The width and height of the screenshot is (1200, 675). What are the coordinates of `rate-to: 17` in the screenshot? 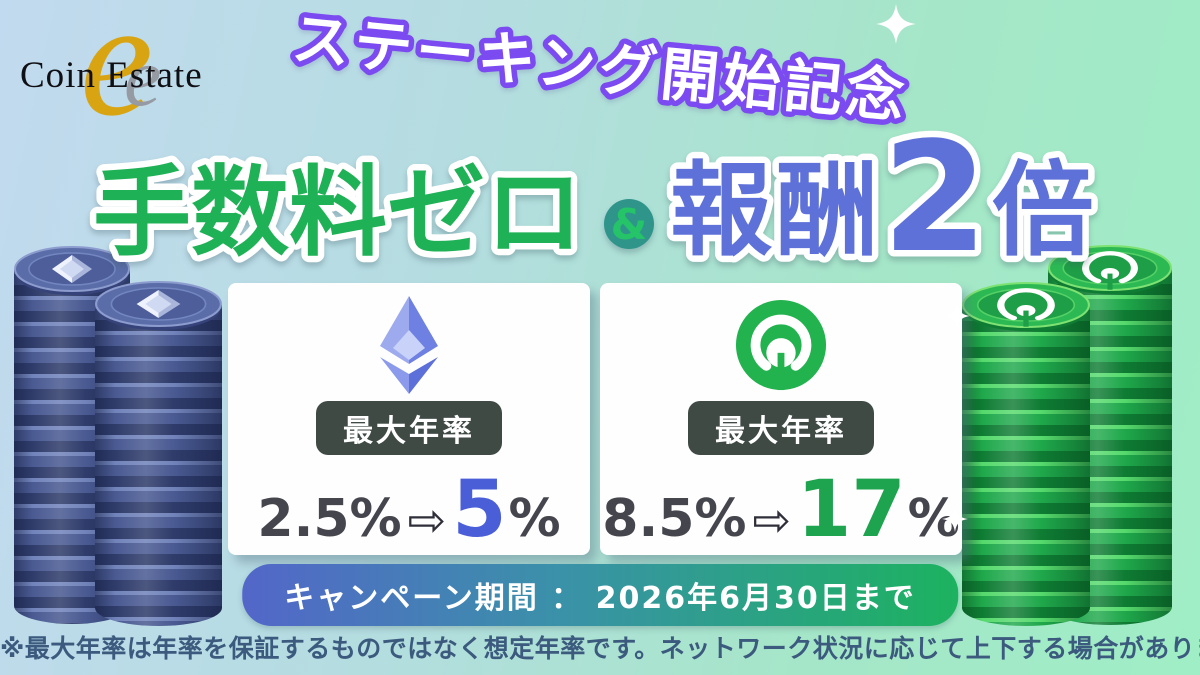 It's located at (851, 510).